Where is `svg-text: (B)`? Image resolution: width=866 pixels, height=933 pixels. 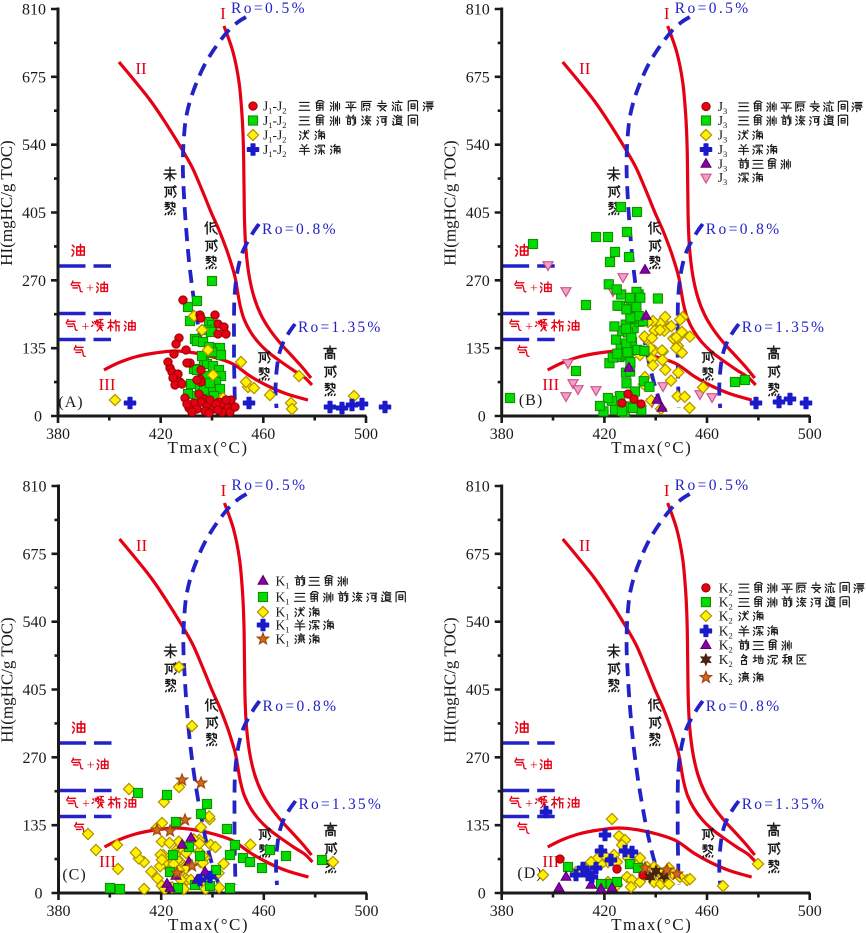 svg-text: (B) is located at coordinates (531, 400).